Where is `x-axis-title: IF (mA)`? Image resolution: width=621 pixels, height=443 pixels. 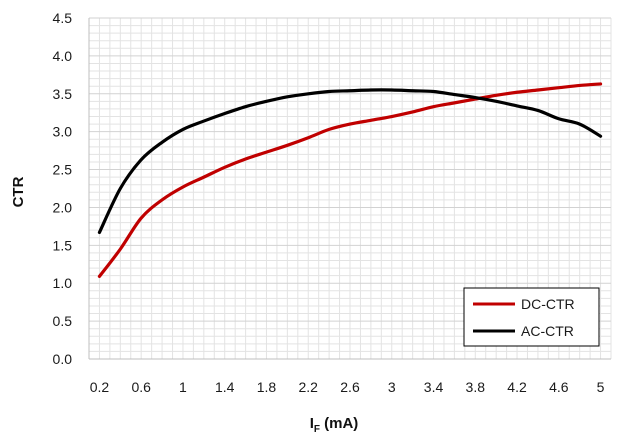
x-axis-title: IF (mA) is located at coordinates (334, 425).